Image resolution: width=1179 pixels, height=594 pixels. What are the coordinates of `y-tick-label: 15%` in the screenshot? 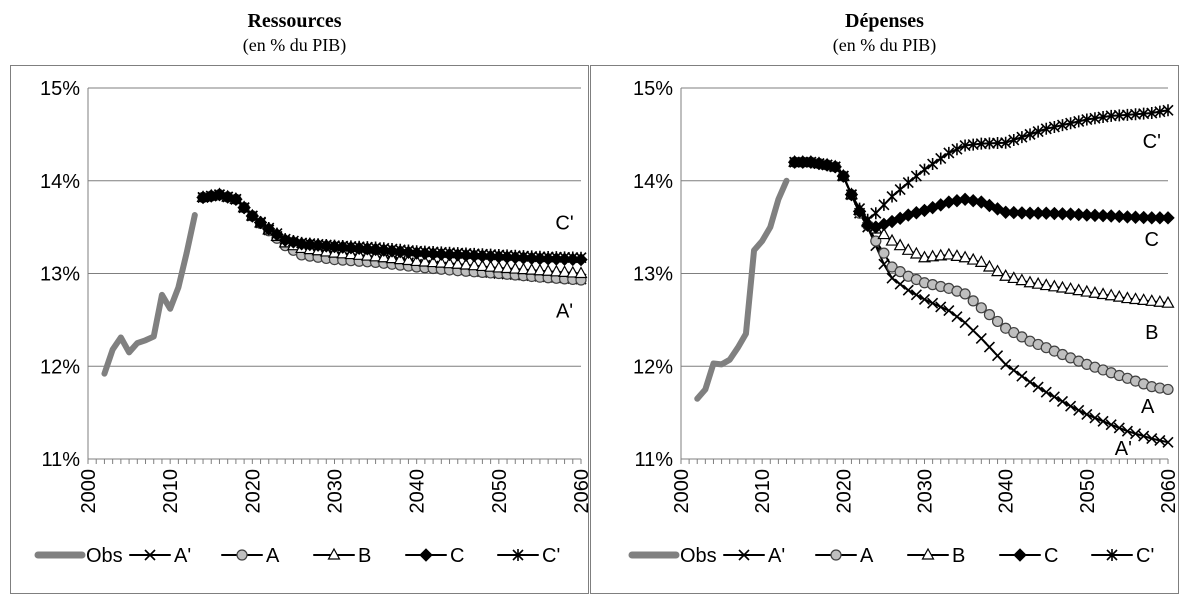 It's located at (60, 89).